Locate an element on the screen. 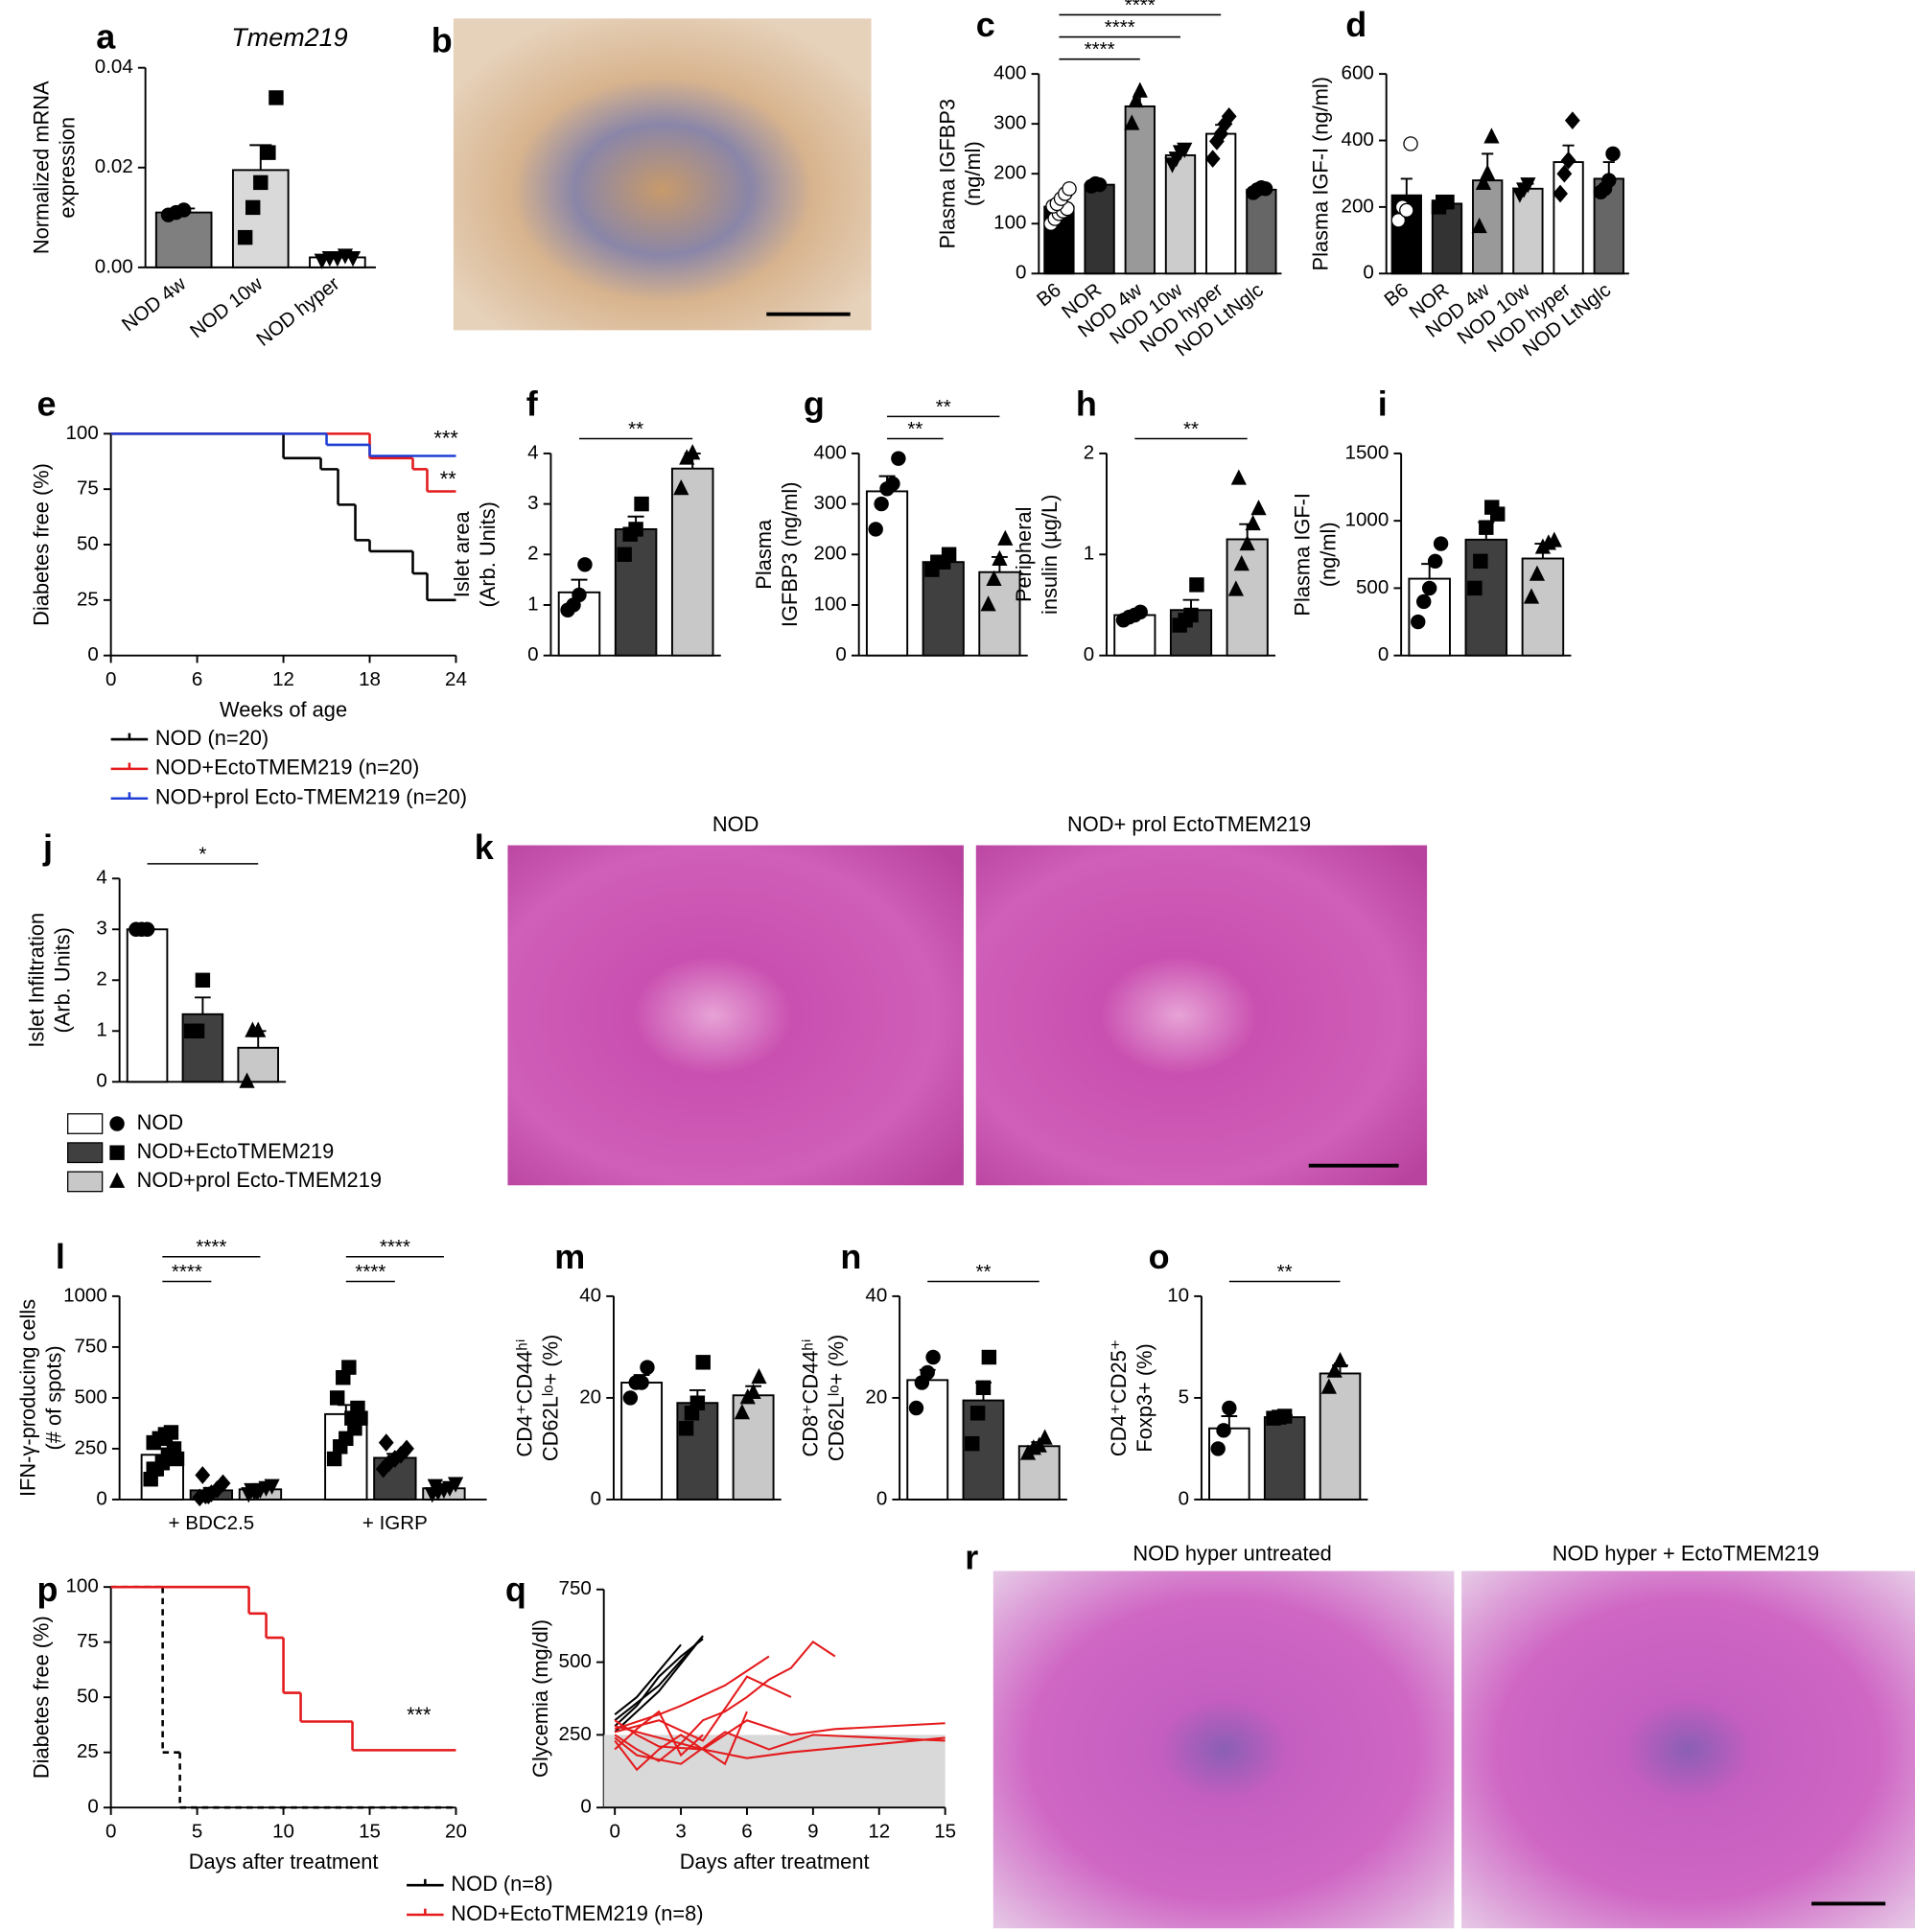  y-axis-label: Plasma IGF-I is located at coordinates (1302, 555).